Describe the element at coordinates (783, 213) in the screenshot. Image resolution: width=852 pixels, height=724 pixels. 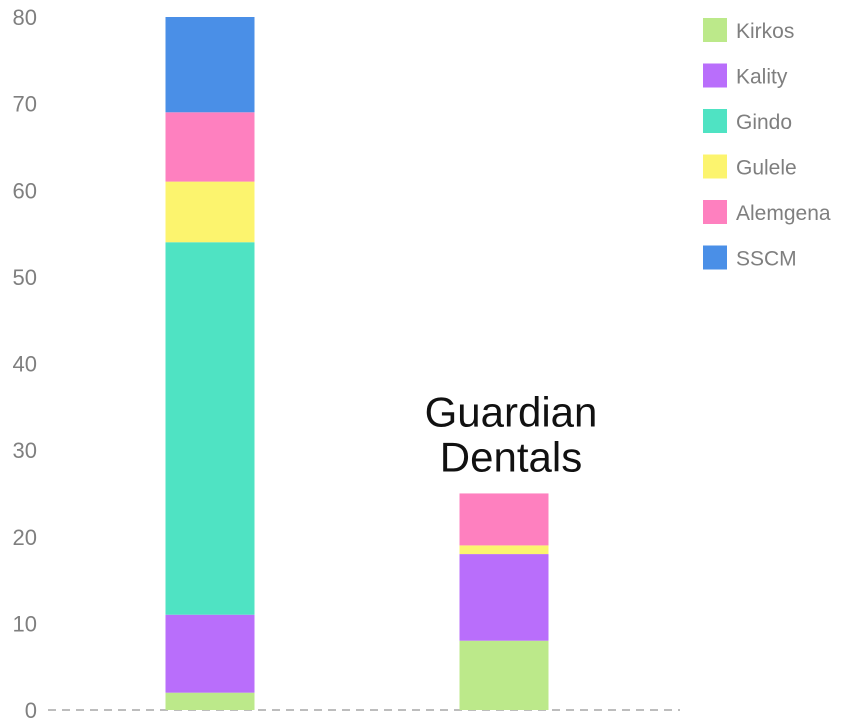
I see `legend-label-alemgena: Alemgena` at that location.